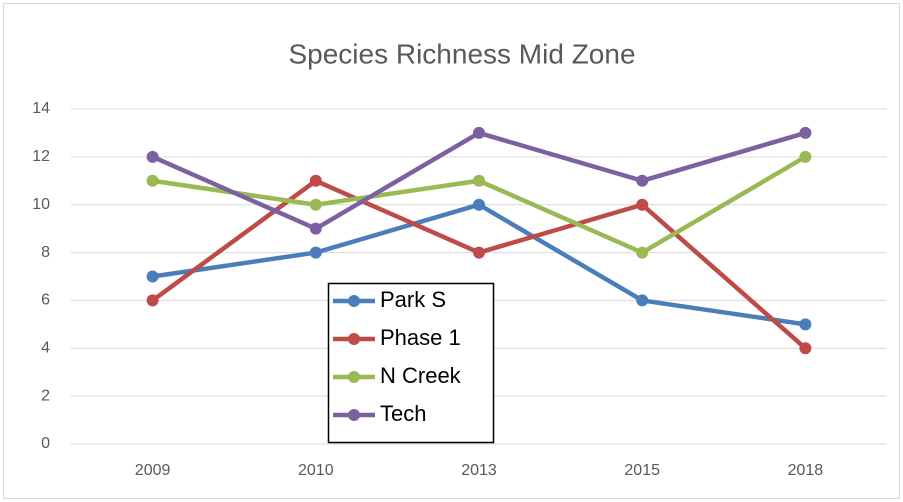 This screenshot has height=502, width=903. What do you see at coordinates (316, 470) in the screenshot?
I see `x-tick-label: 2010` at bounding box center [316, 470].